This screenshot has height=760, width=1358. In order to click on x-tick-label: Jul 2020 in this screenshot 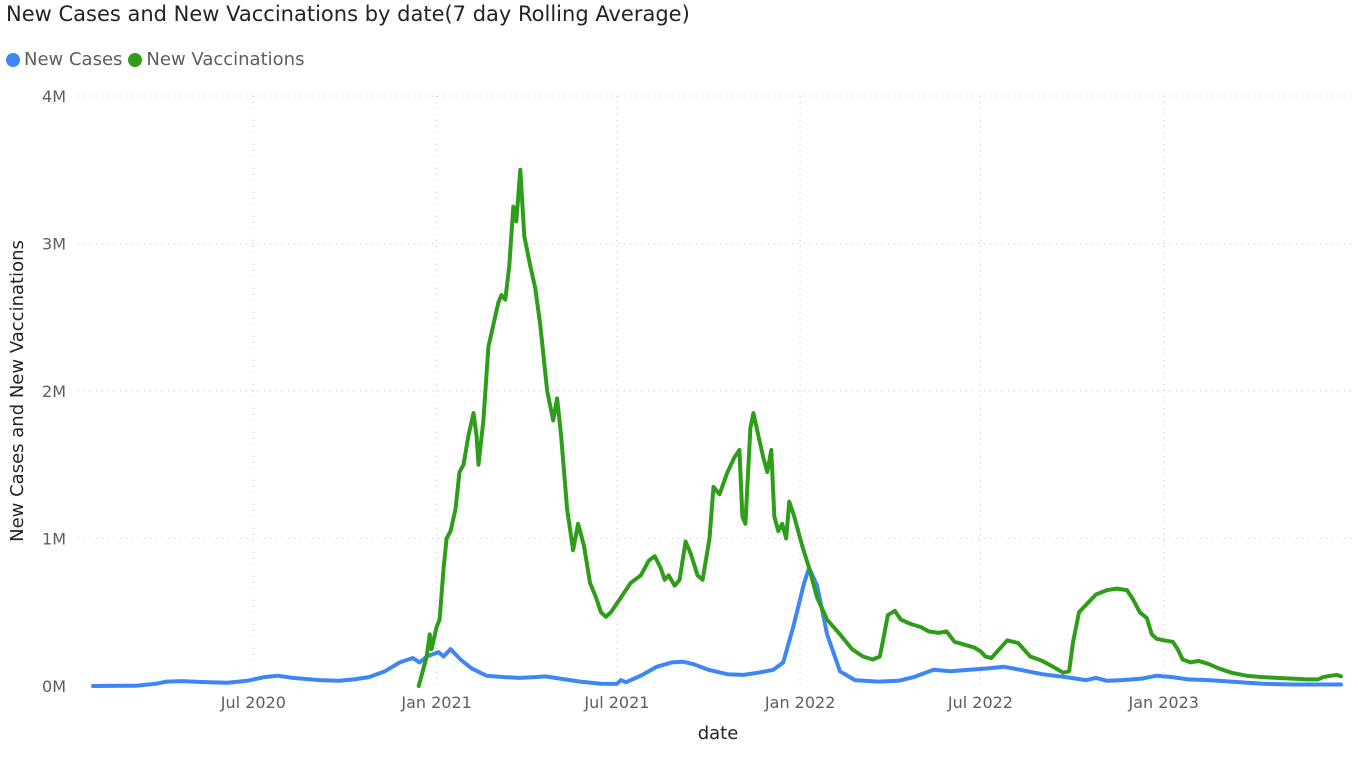, I will do `click(253, 702)`.